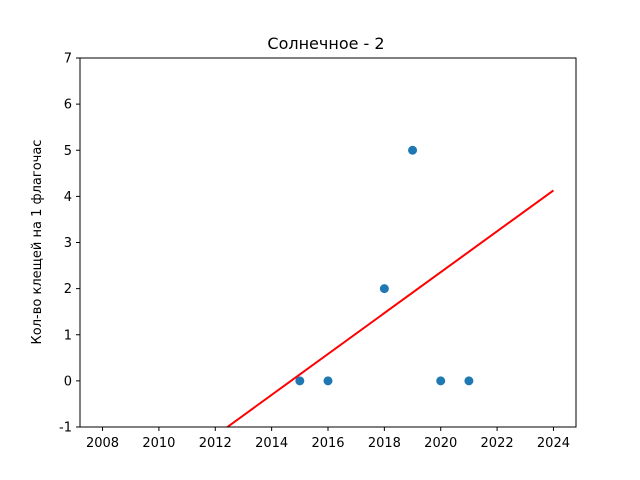 The image size is (640, 480). Describe the element at coordinates (440, 443) in the screenshot. I see `x-tick-label: 2020` at that location.